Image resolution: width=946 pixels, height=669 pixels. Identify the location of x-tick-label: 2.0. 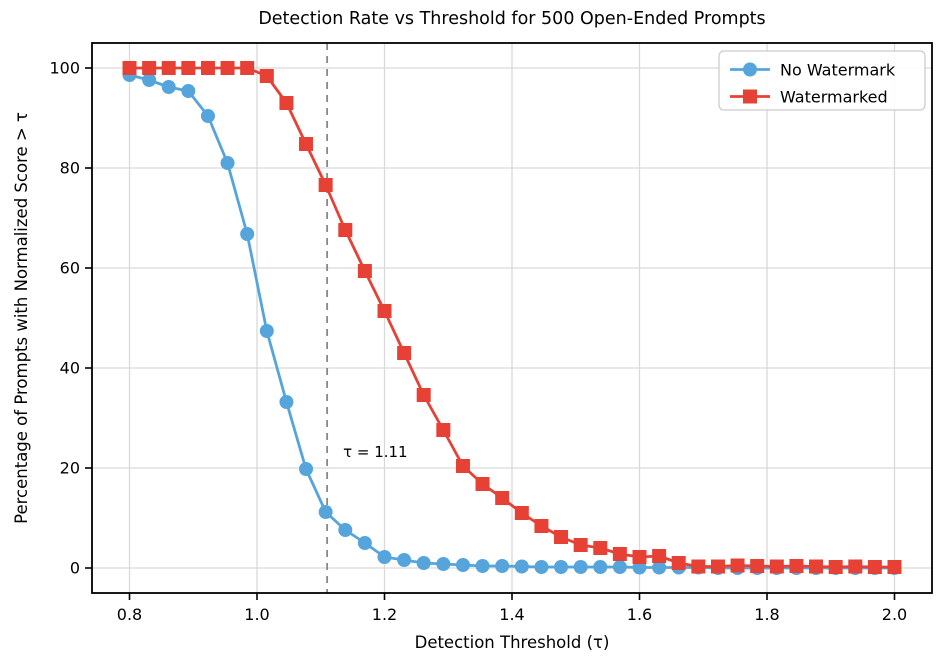
(894, 614).